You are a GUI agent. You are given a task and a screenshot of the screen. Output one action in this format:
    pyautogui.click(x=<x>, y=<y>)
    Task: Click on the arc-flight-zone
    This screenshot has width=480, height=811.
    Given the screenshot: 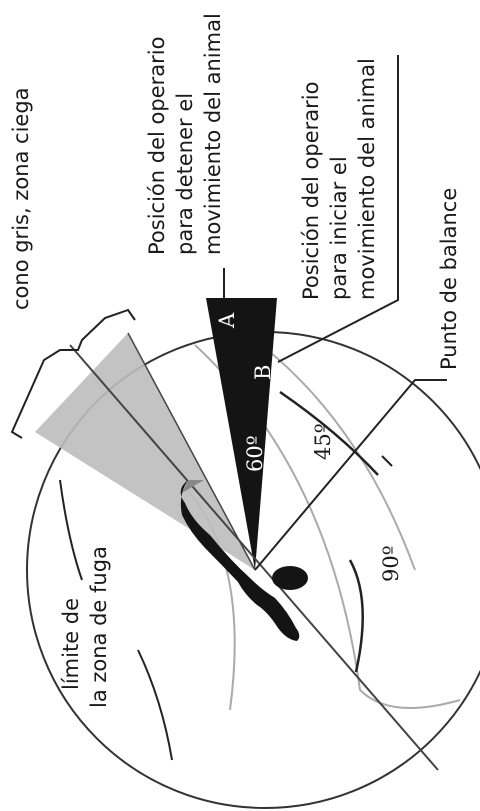 What is the action you would take?
    pyautogui.click(x=71, y=530)
    